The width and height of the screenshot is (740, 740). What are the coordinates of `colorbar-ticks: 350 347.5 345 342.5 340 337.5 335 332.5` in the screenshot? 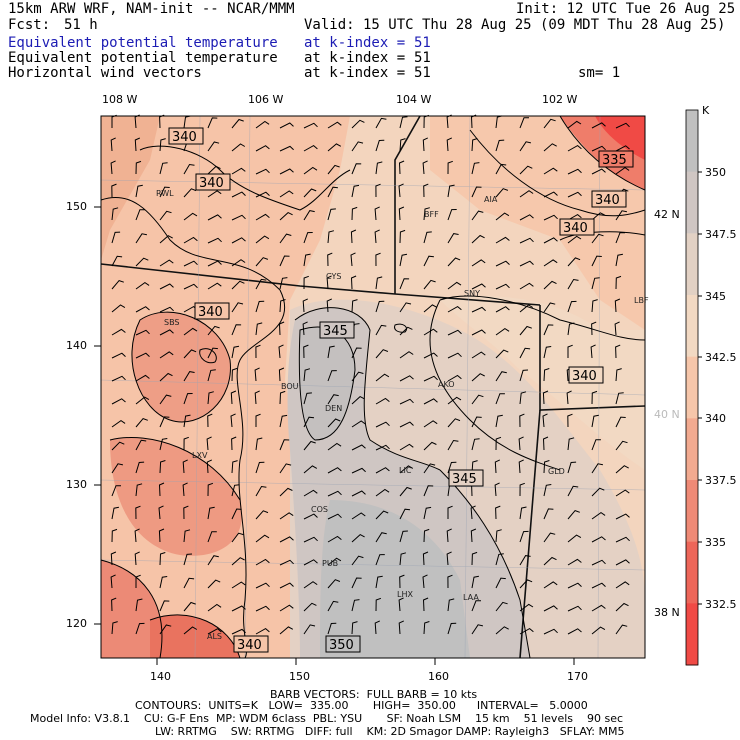 It's located at (717, 388).